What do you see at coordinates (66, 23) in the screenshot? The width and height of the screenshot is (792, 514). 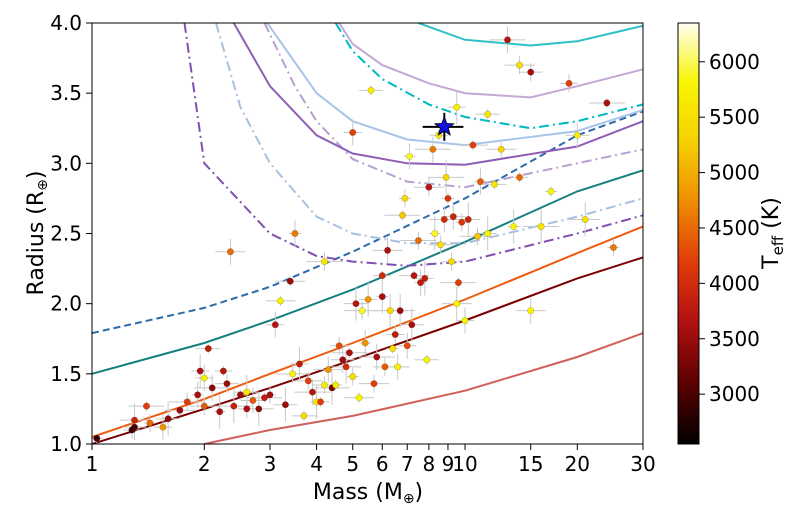 I see `y-tick-label: 4.0` at bounding box center [66, 23].